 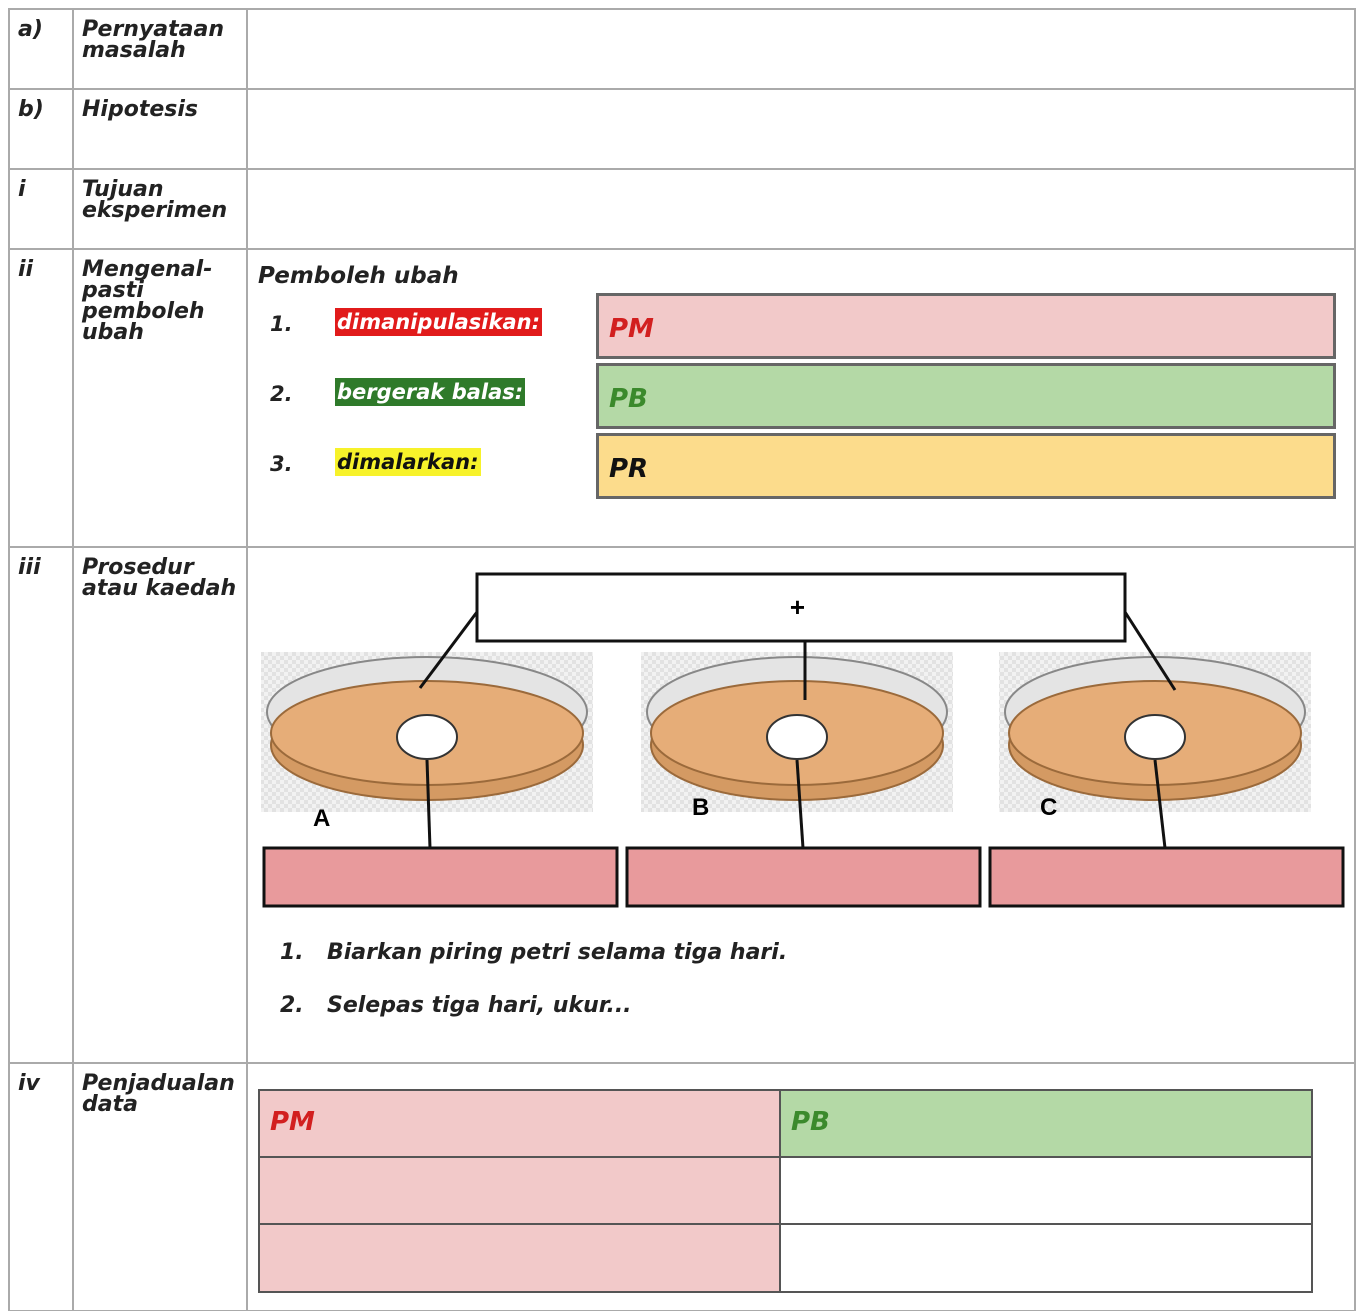 I want to click on variable-box: PM, so click(x=966, y=326).